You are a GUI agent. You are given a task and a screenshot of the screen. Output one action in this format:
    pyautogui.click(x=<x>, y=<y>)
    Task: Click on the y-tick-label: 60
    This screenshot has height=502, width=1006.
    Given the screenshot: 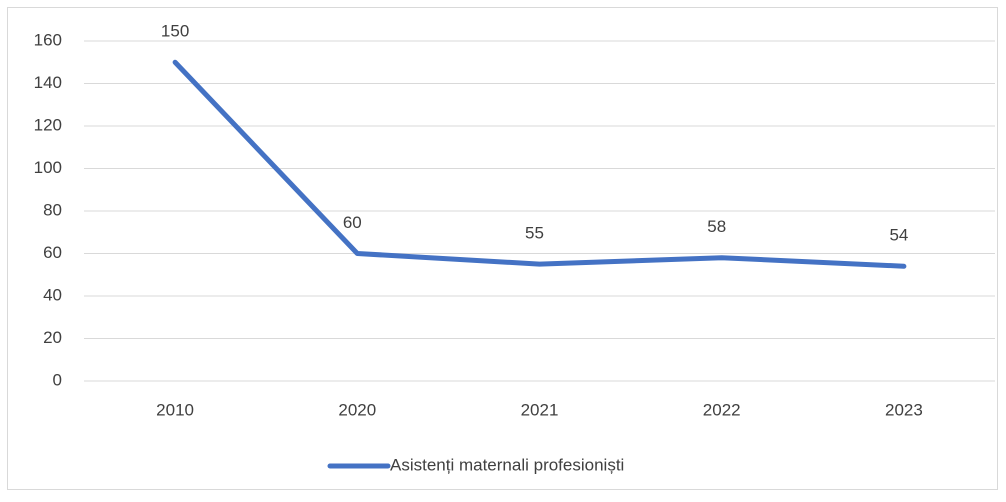 What is the action you would take?
    pyautogui.click(x=52, y=252)
    